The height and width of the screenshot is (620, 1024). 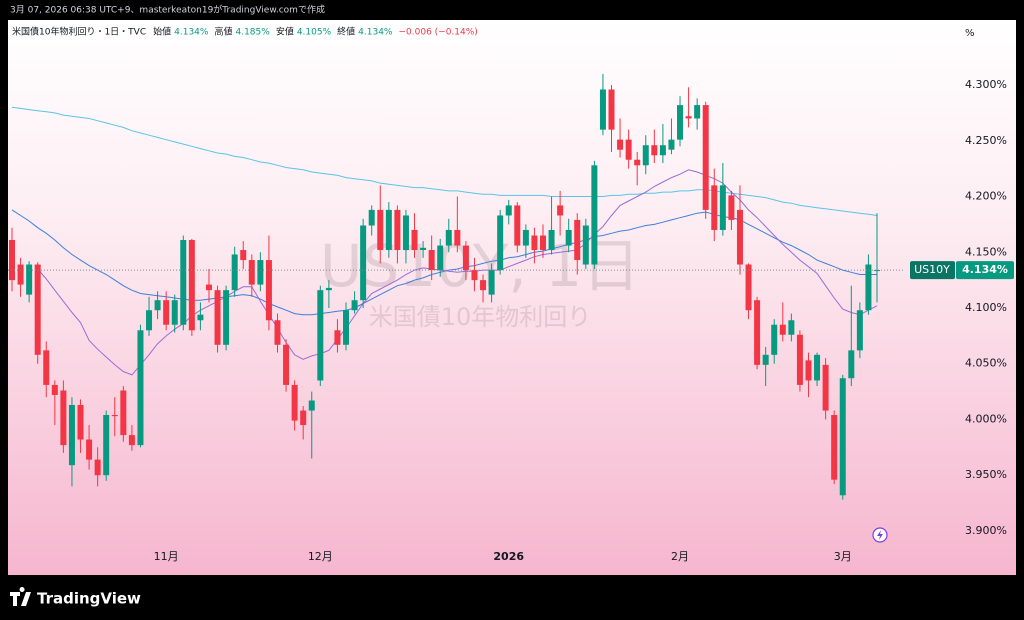 I want to click on watermark: US10Y, 1日 米国債10年物利回り, so click(x=480, y=281).